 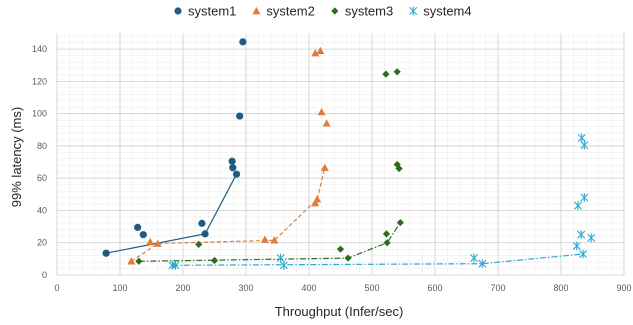 What do you see at coordinates (335, 11) in the screenshot?
I see `legend-marker-system3` at bounding box center [335, 11].